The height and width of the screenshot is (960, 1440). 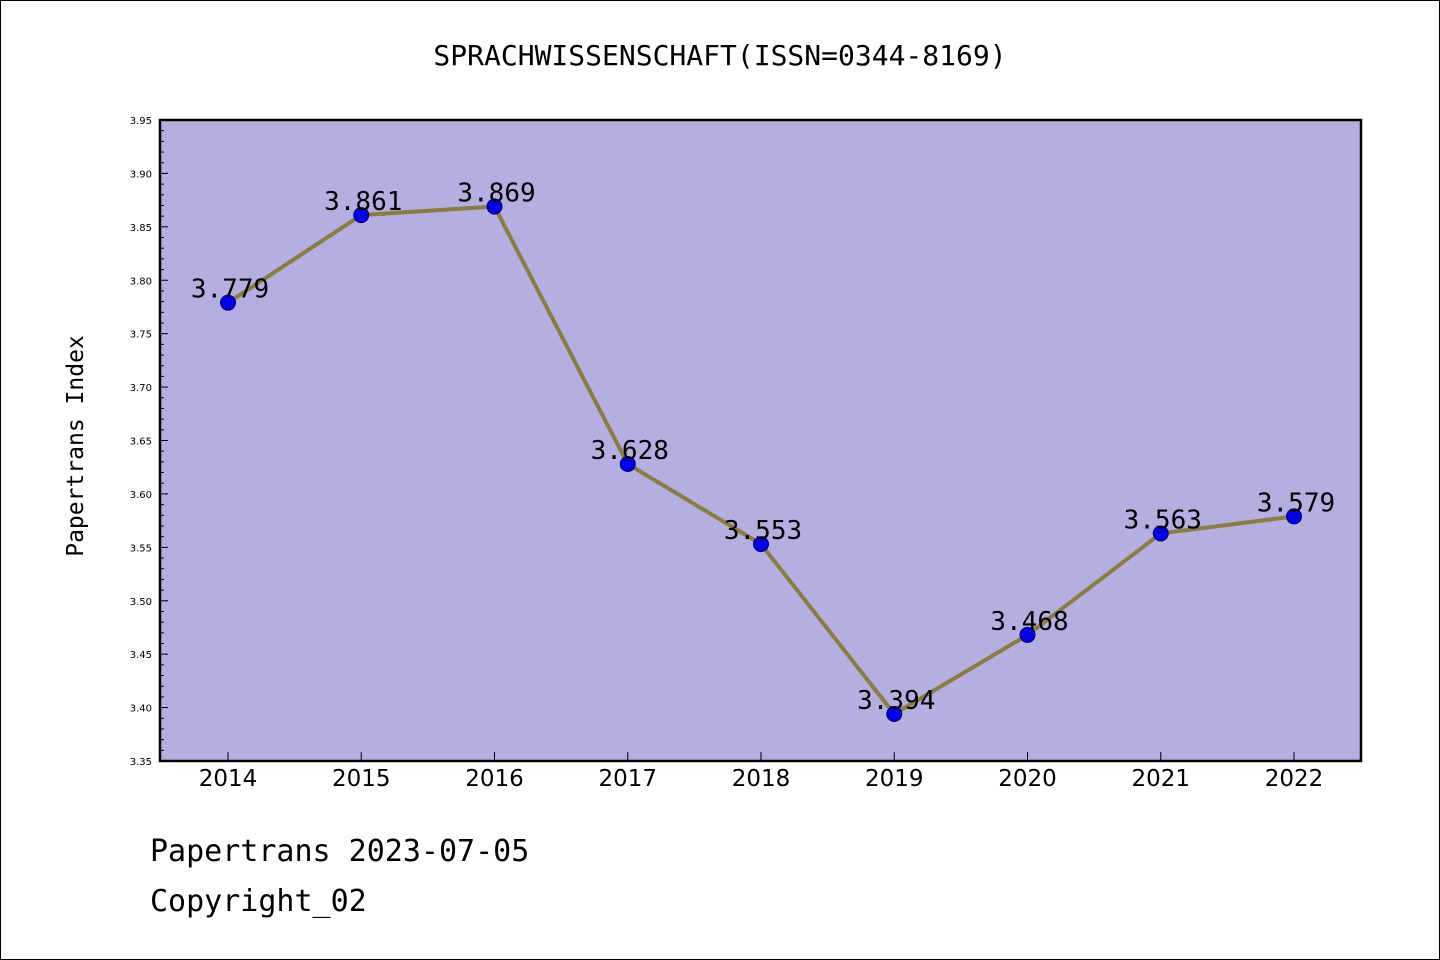 I want to click on x-tick-label: 2017, so click(x=627, y=779).